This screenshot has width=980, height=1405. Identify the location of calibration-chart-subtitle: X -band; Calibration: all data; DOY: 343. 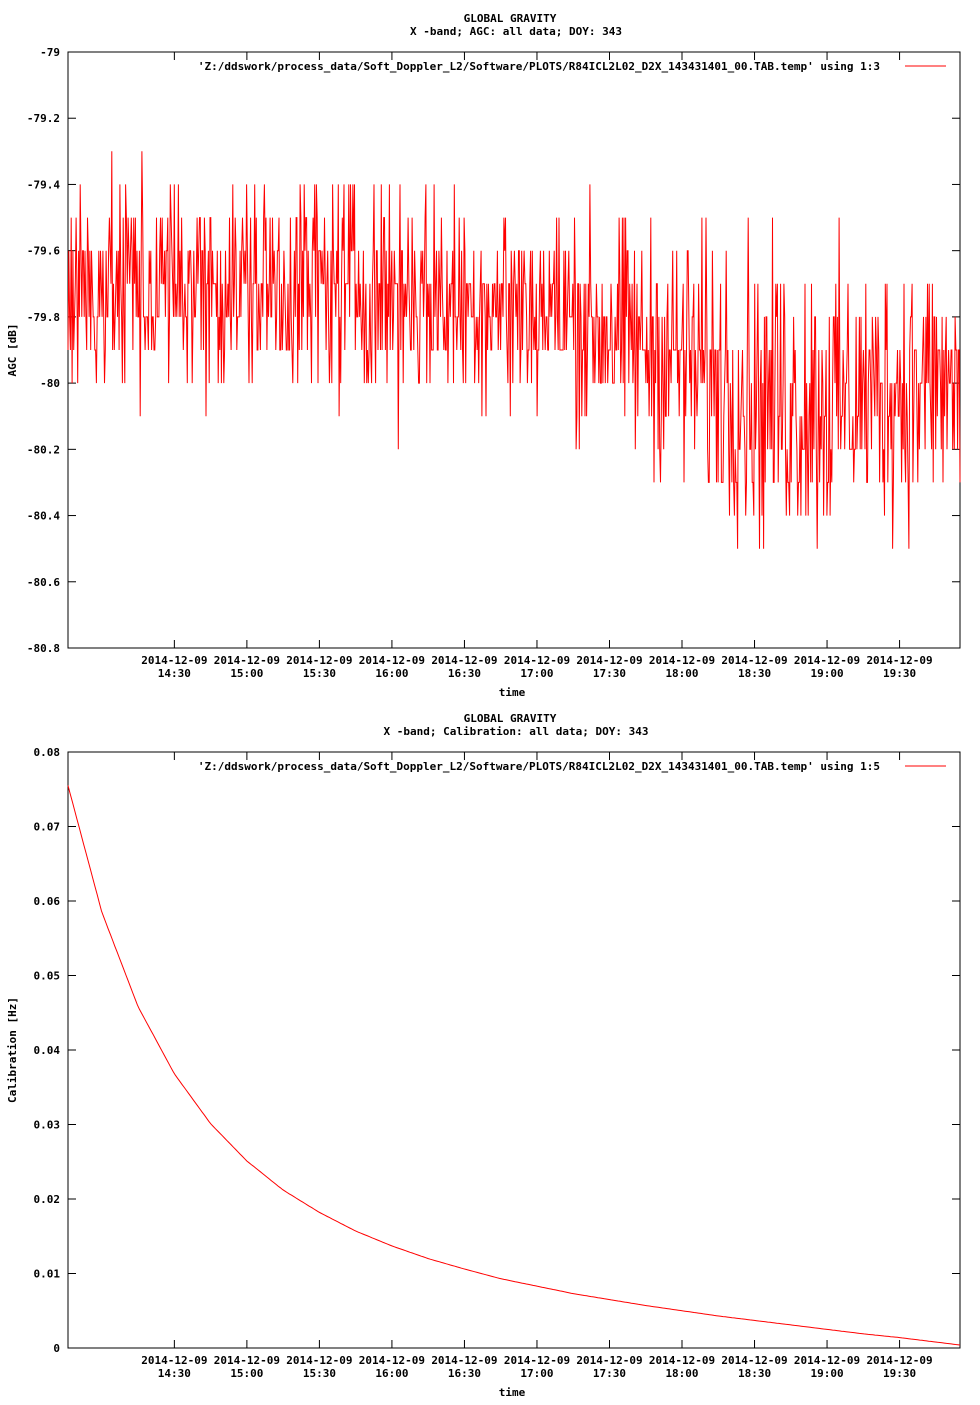
(516, 731).